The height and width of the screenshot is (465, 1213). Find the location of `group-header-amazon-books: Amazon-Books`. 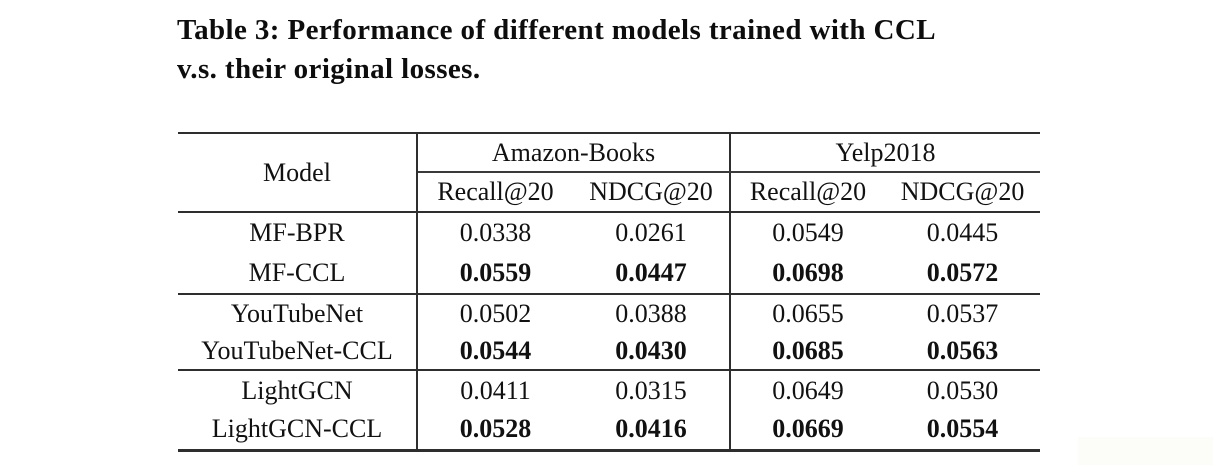

group-header-amazon-books: Amazon-Books is located at coordinates (574, 153).